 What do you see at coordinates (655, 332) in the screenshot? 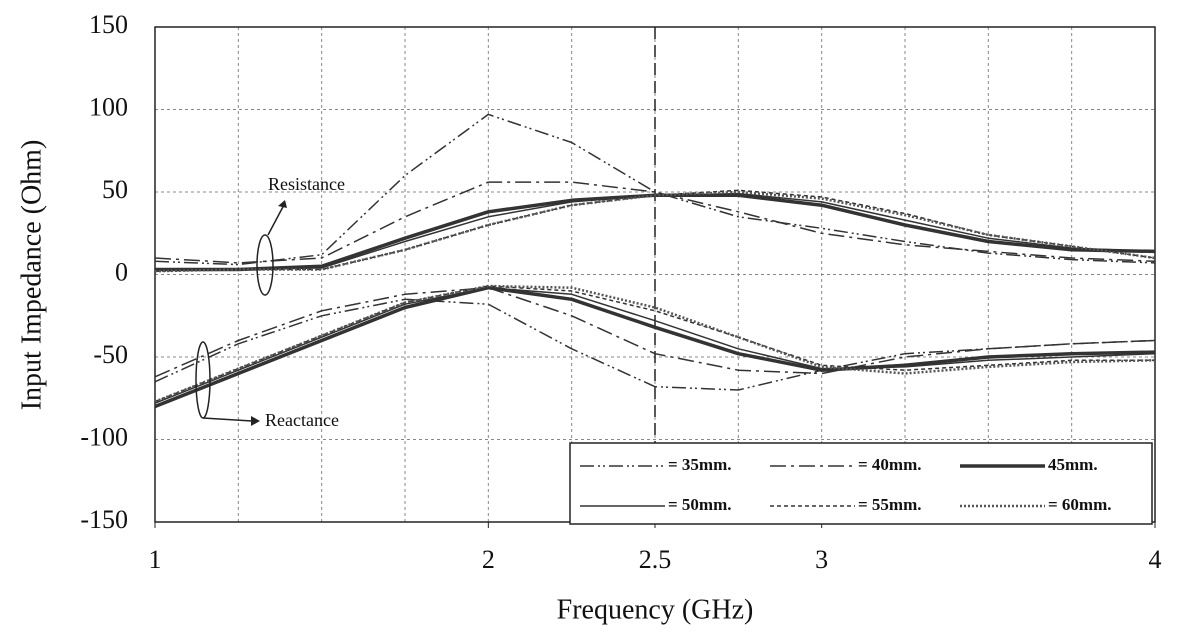
I see `reactance-line` at bounding box center [655, 332].